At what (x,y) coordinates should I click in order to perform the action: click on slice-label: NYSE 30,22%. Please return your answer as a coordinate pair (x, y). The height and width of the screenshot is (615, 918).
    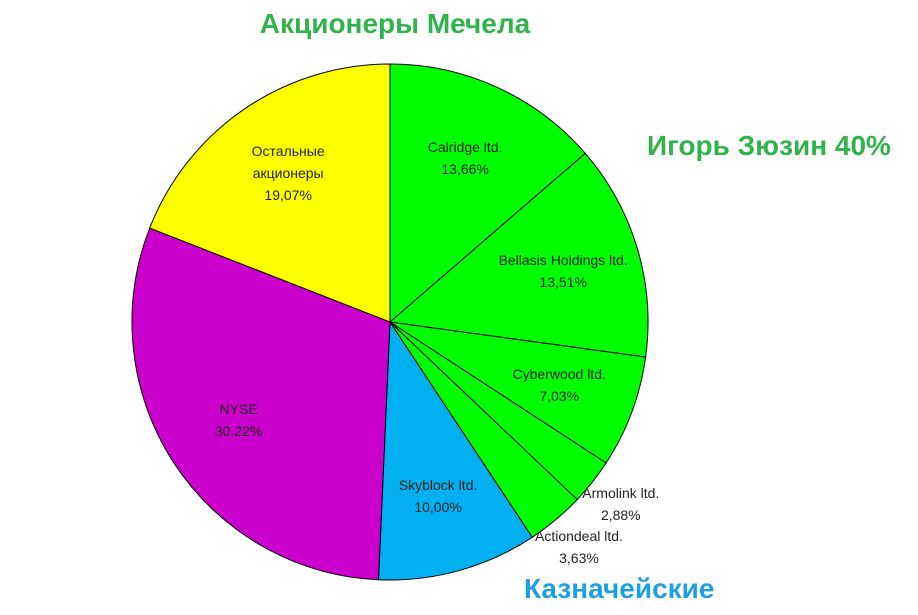
    Looking at the image, I should click on (239, 420).